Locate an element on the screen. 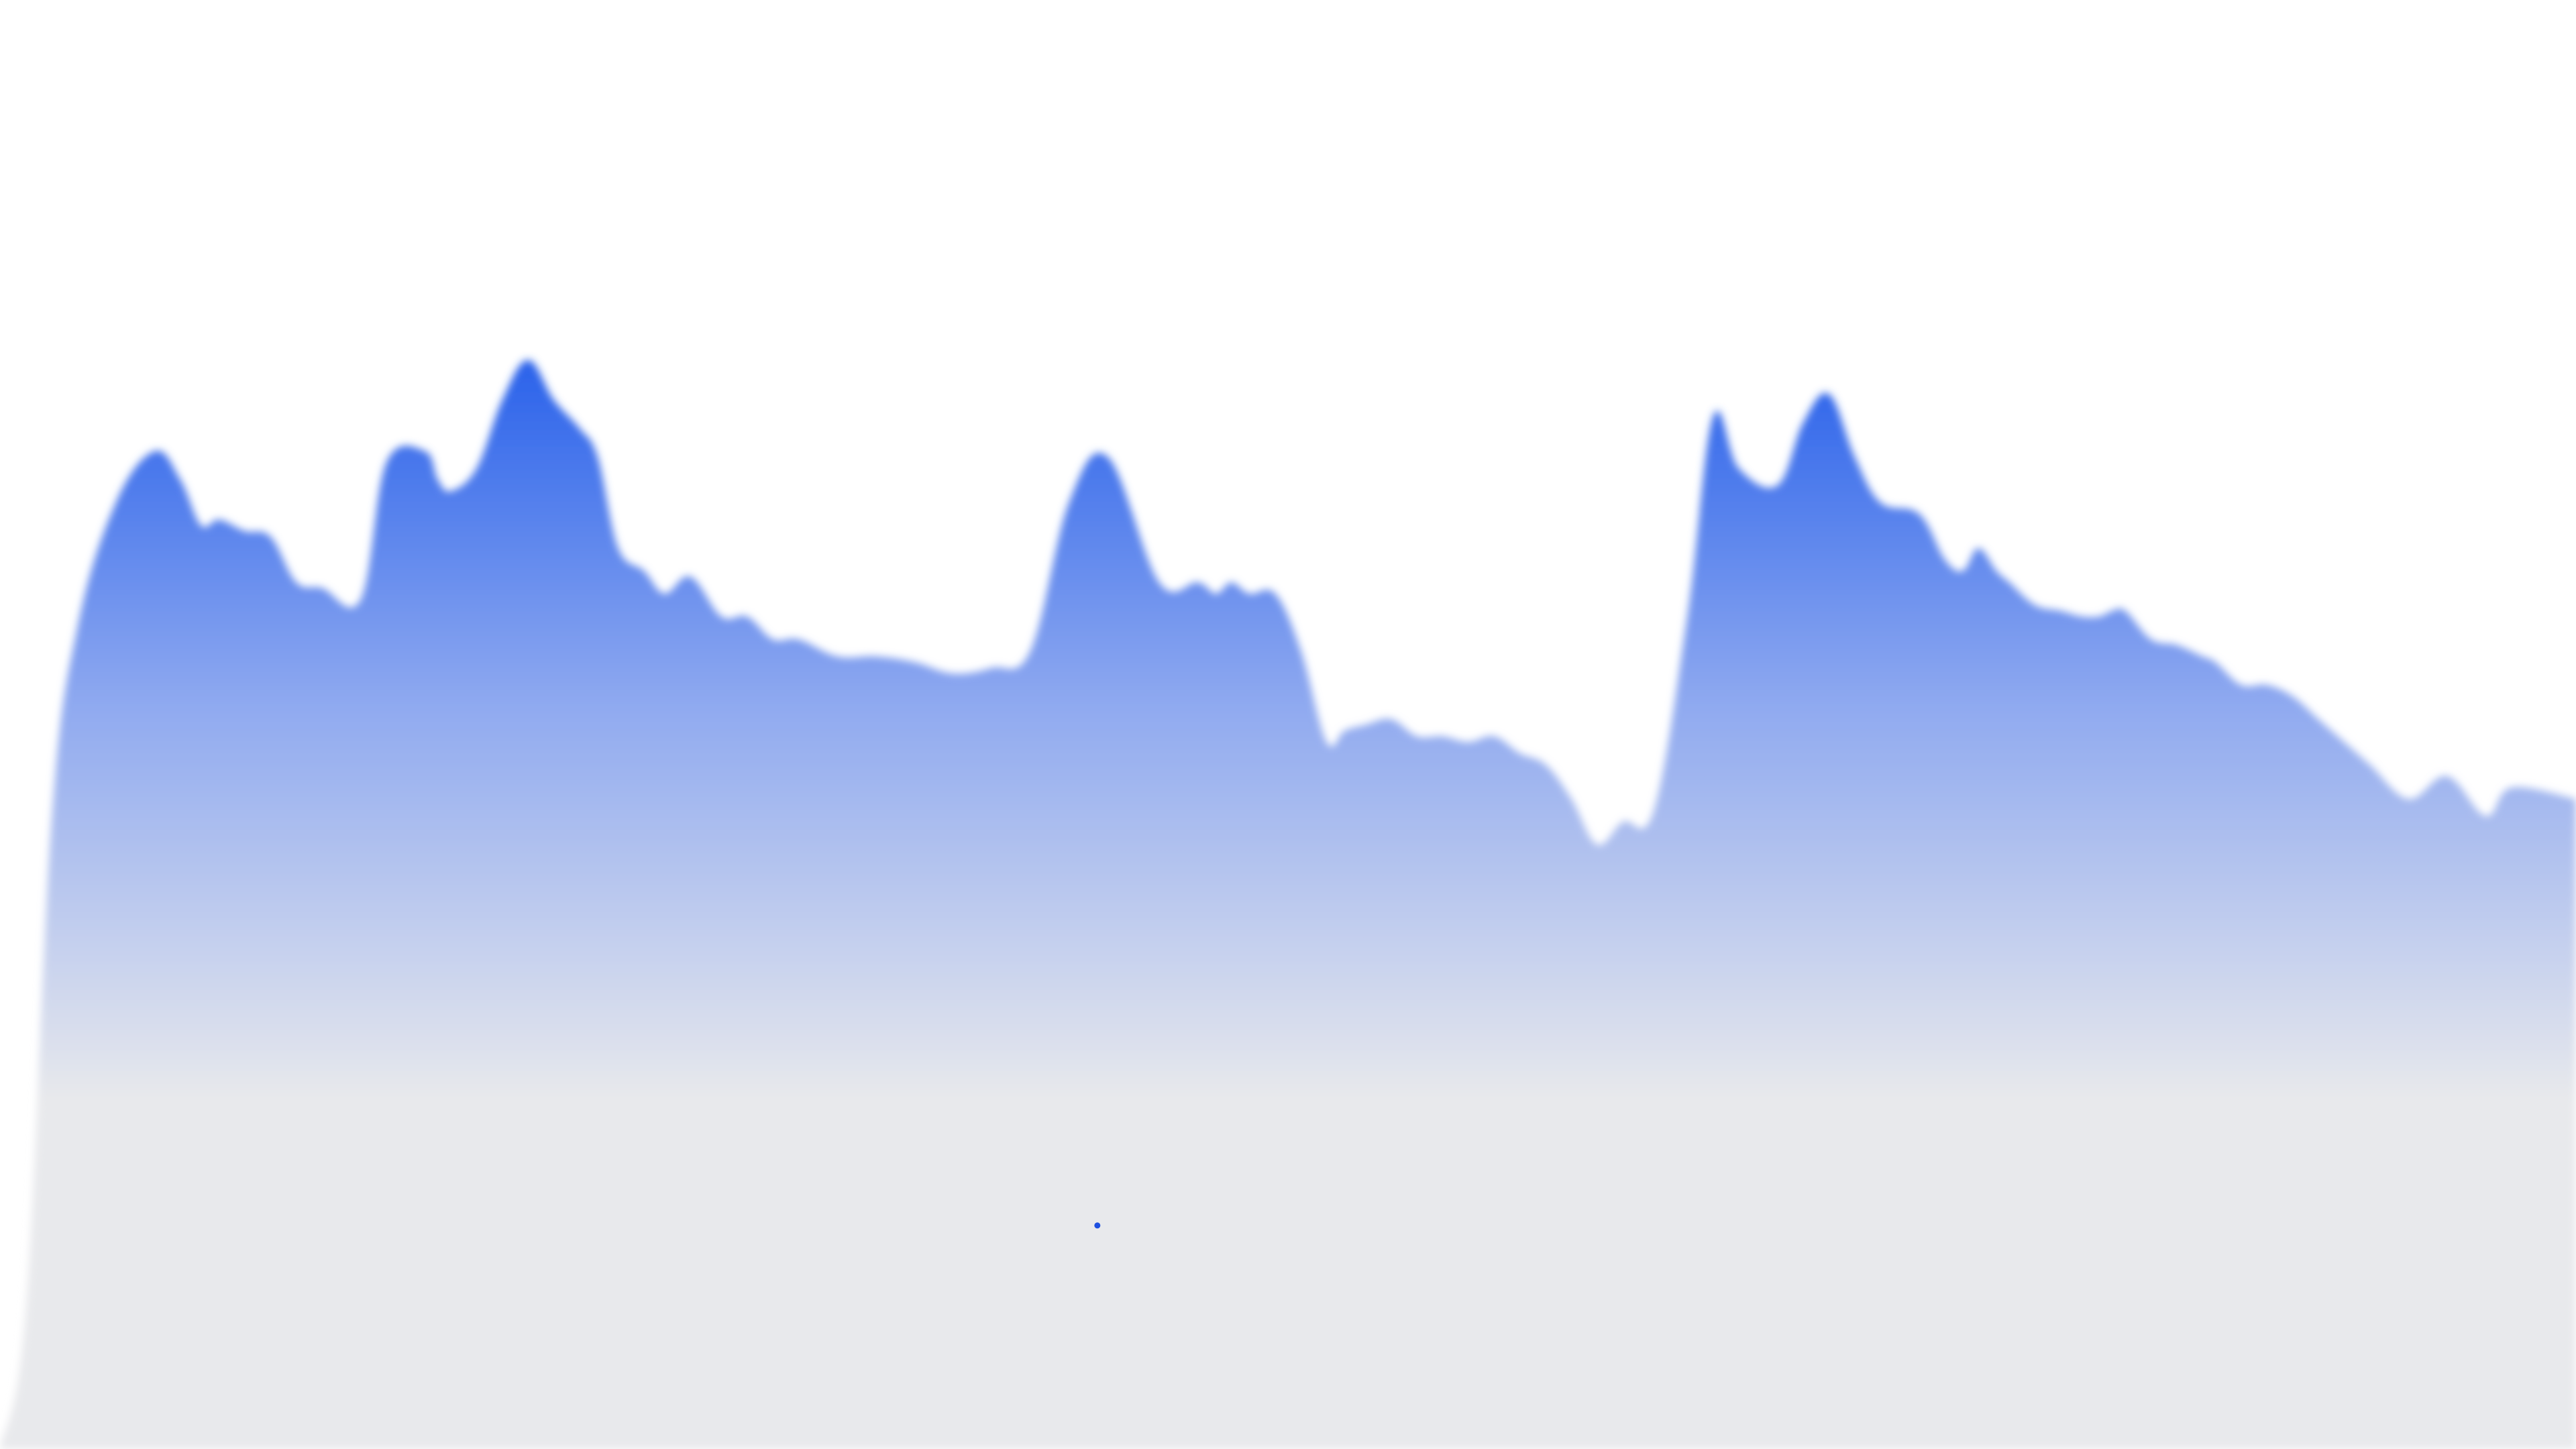 Image resolution: width=2576 pixels, height=1449 pixels. marker-layer is located at coordinates (1097, 1225).